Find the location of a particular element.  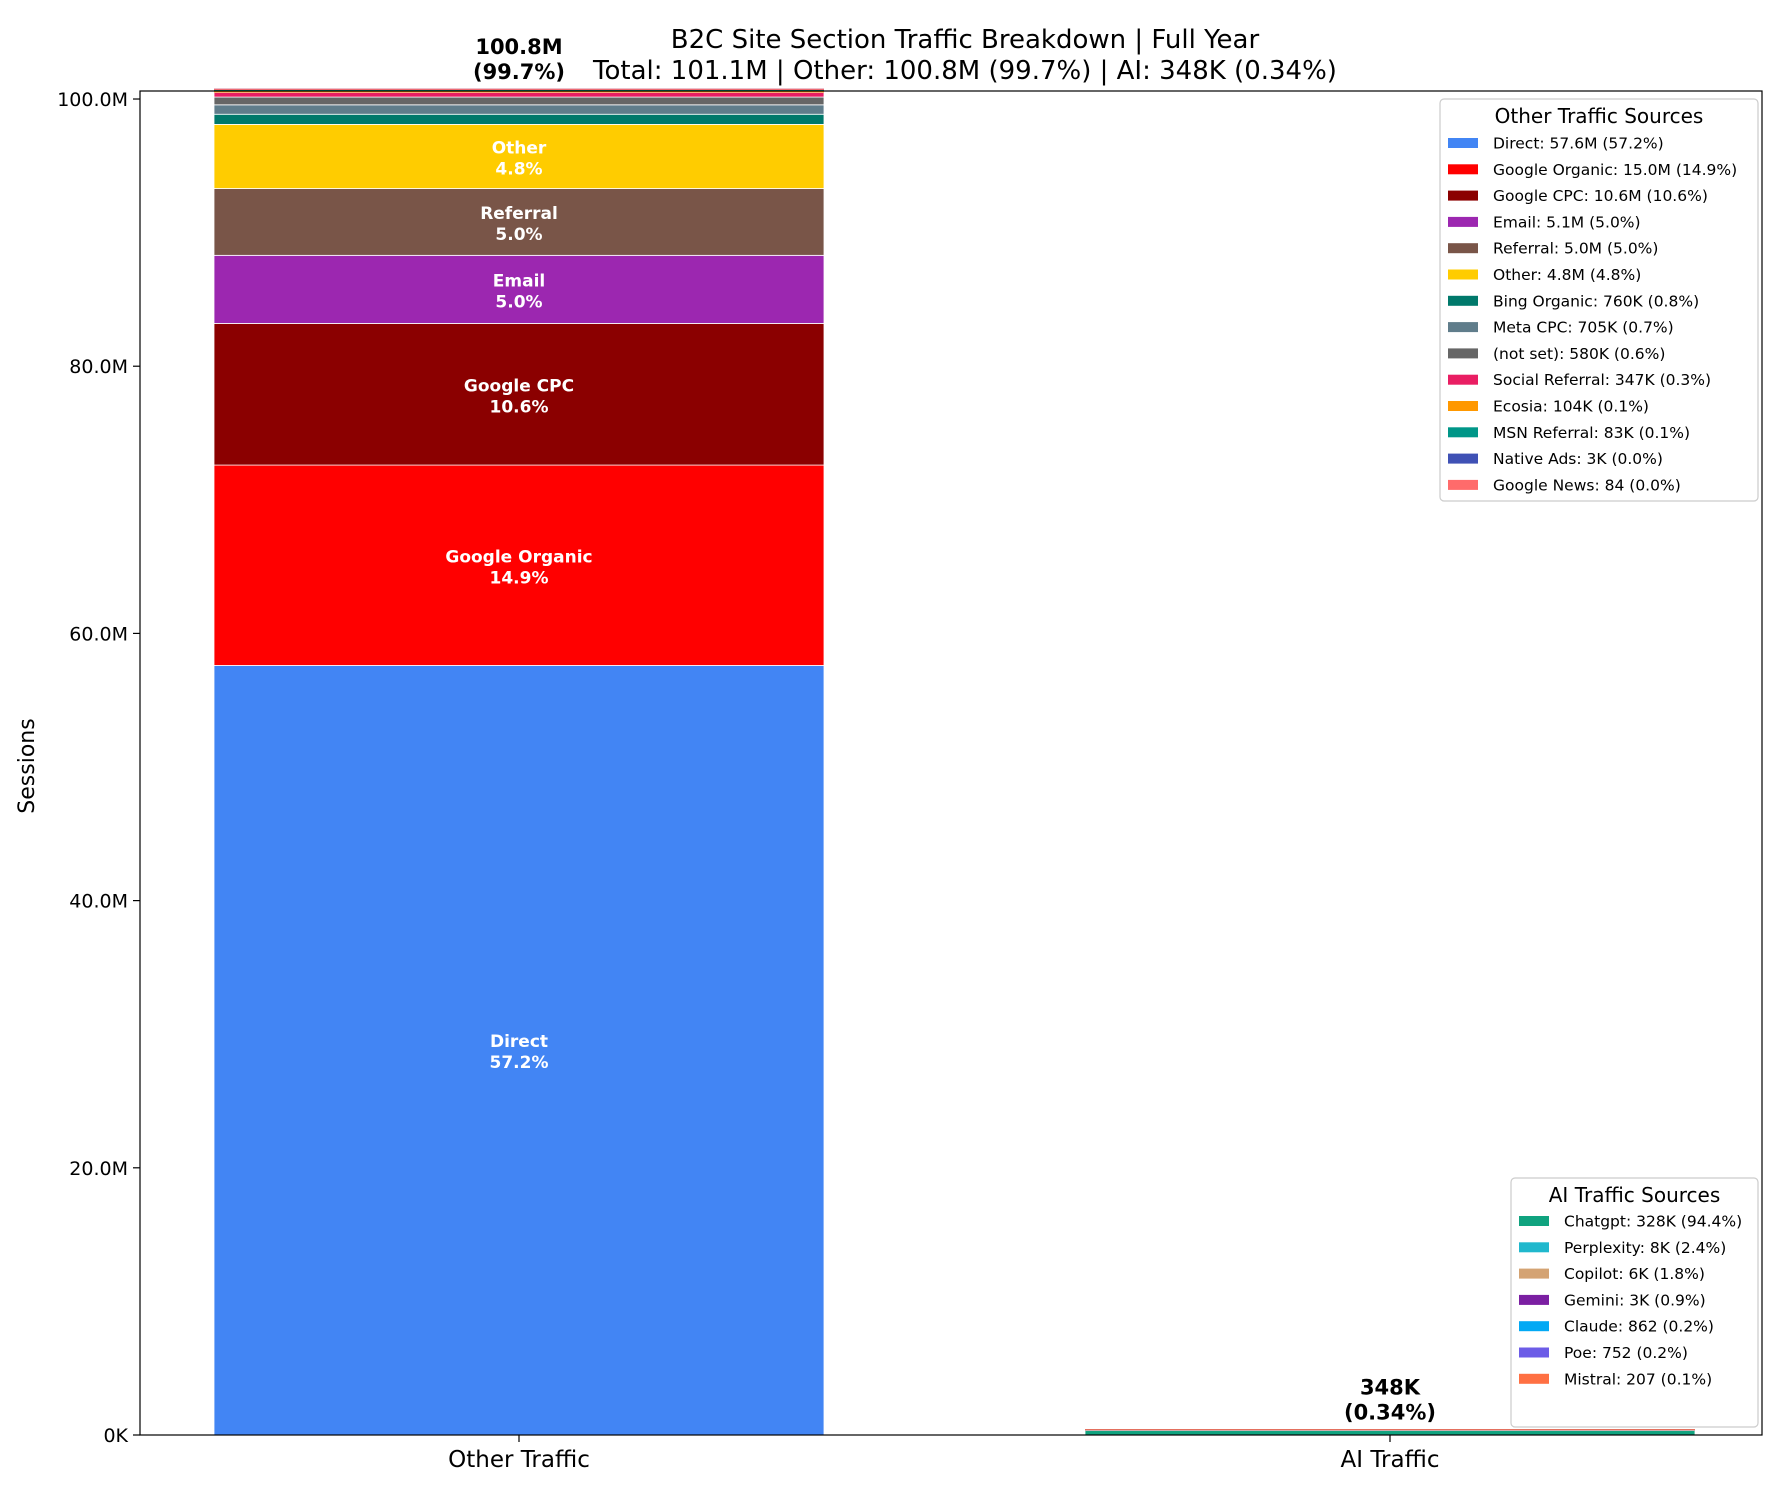

bar-segment-other-traffic-other is located at coordinates (519, 156).